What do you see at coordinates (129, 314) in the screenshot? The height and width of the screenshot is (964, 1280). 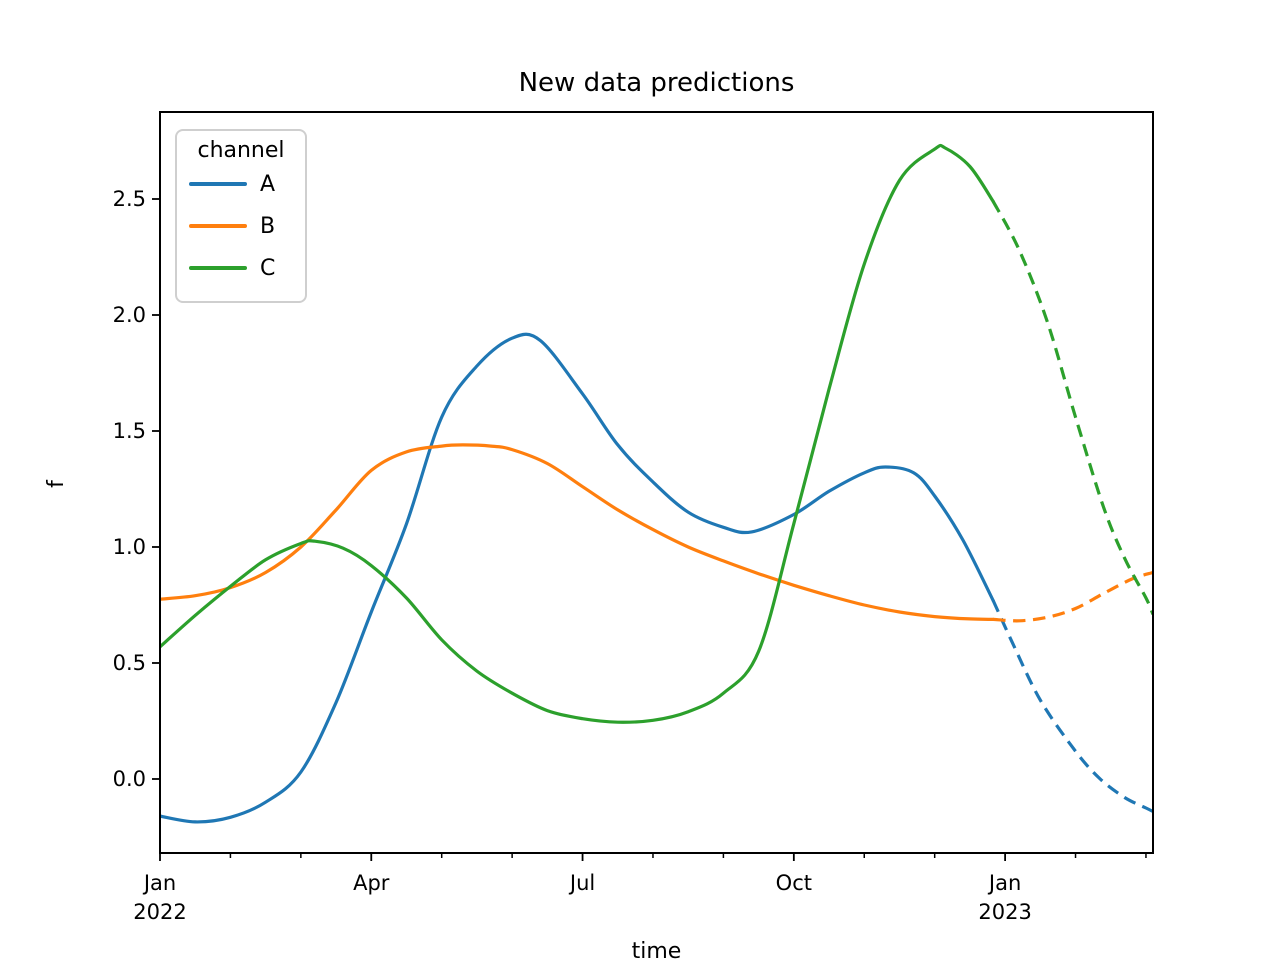 I see `y-tick-label: 2.0` at bounding box center [129, 314].